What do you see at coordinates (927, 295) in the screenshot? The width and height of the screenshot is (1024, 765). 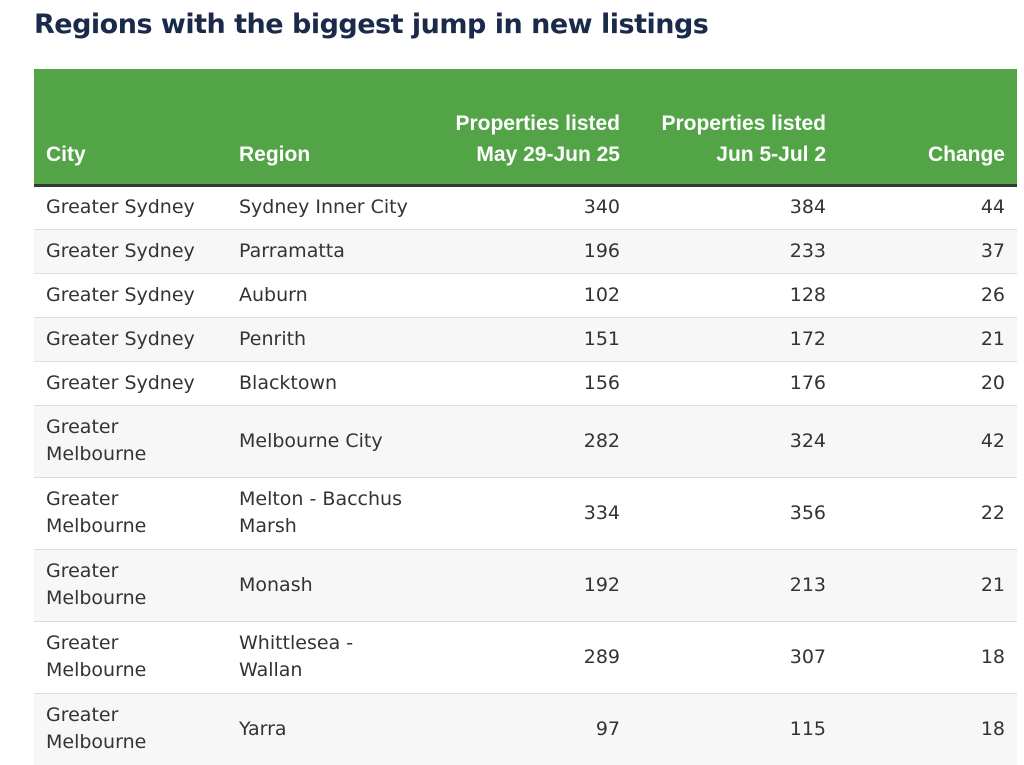 I see `cell-change: 26` at bounding box center [927, 295].